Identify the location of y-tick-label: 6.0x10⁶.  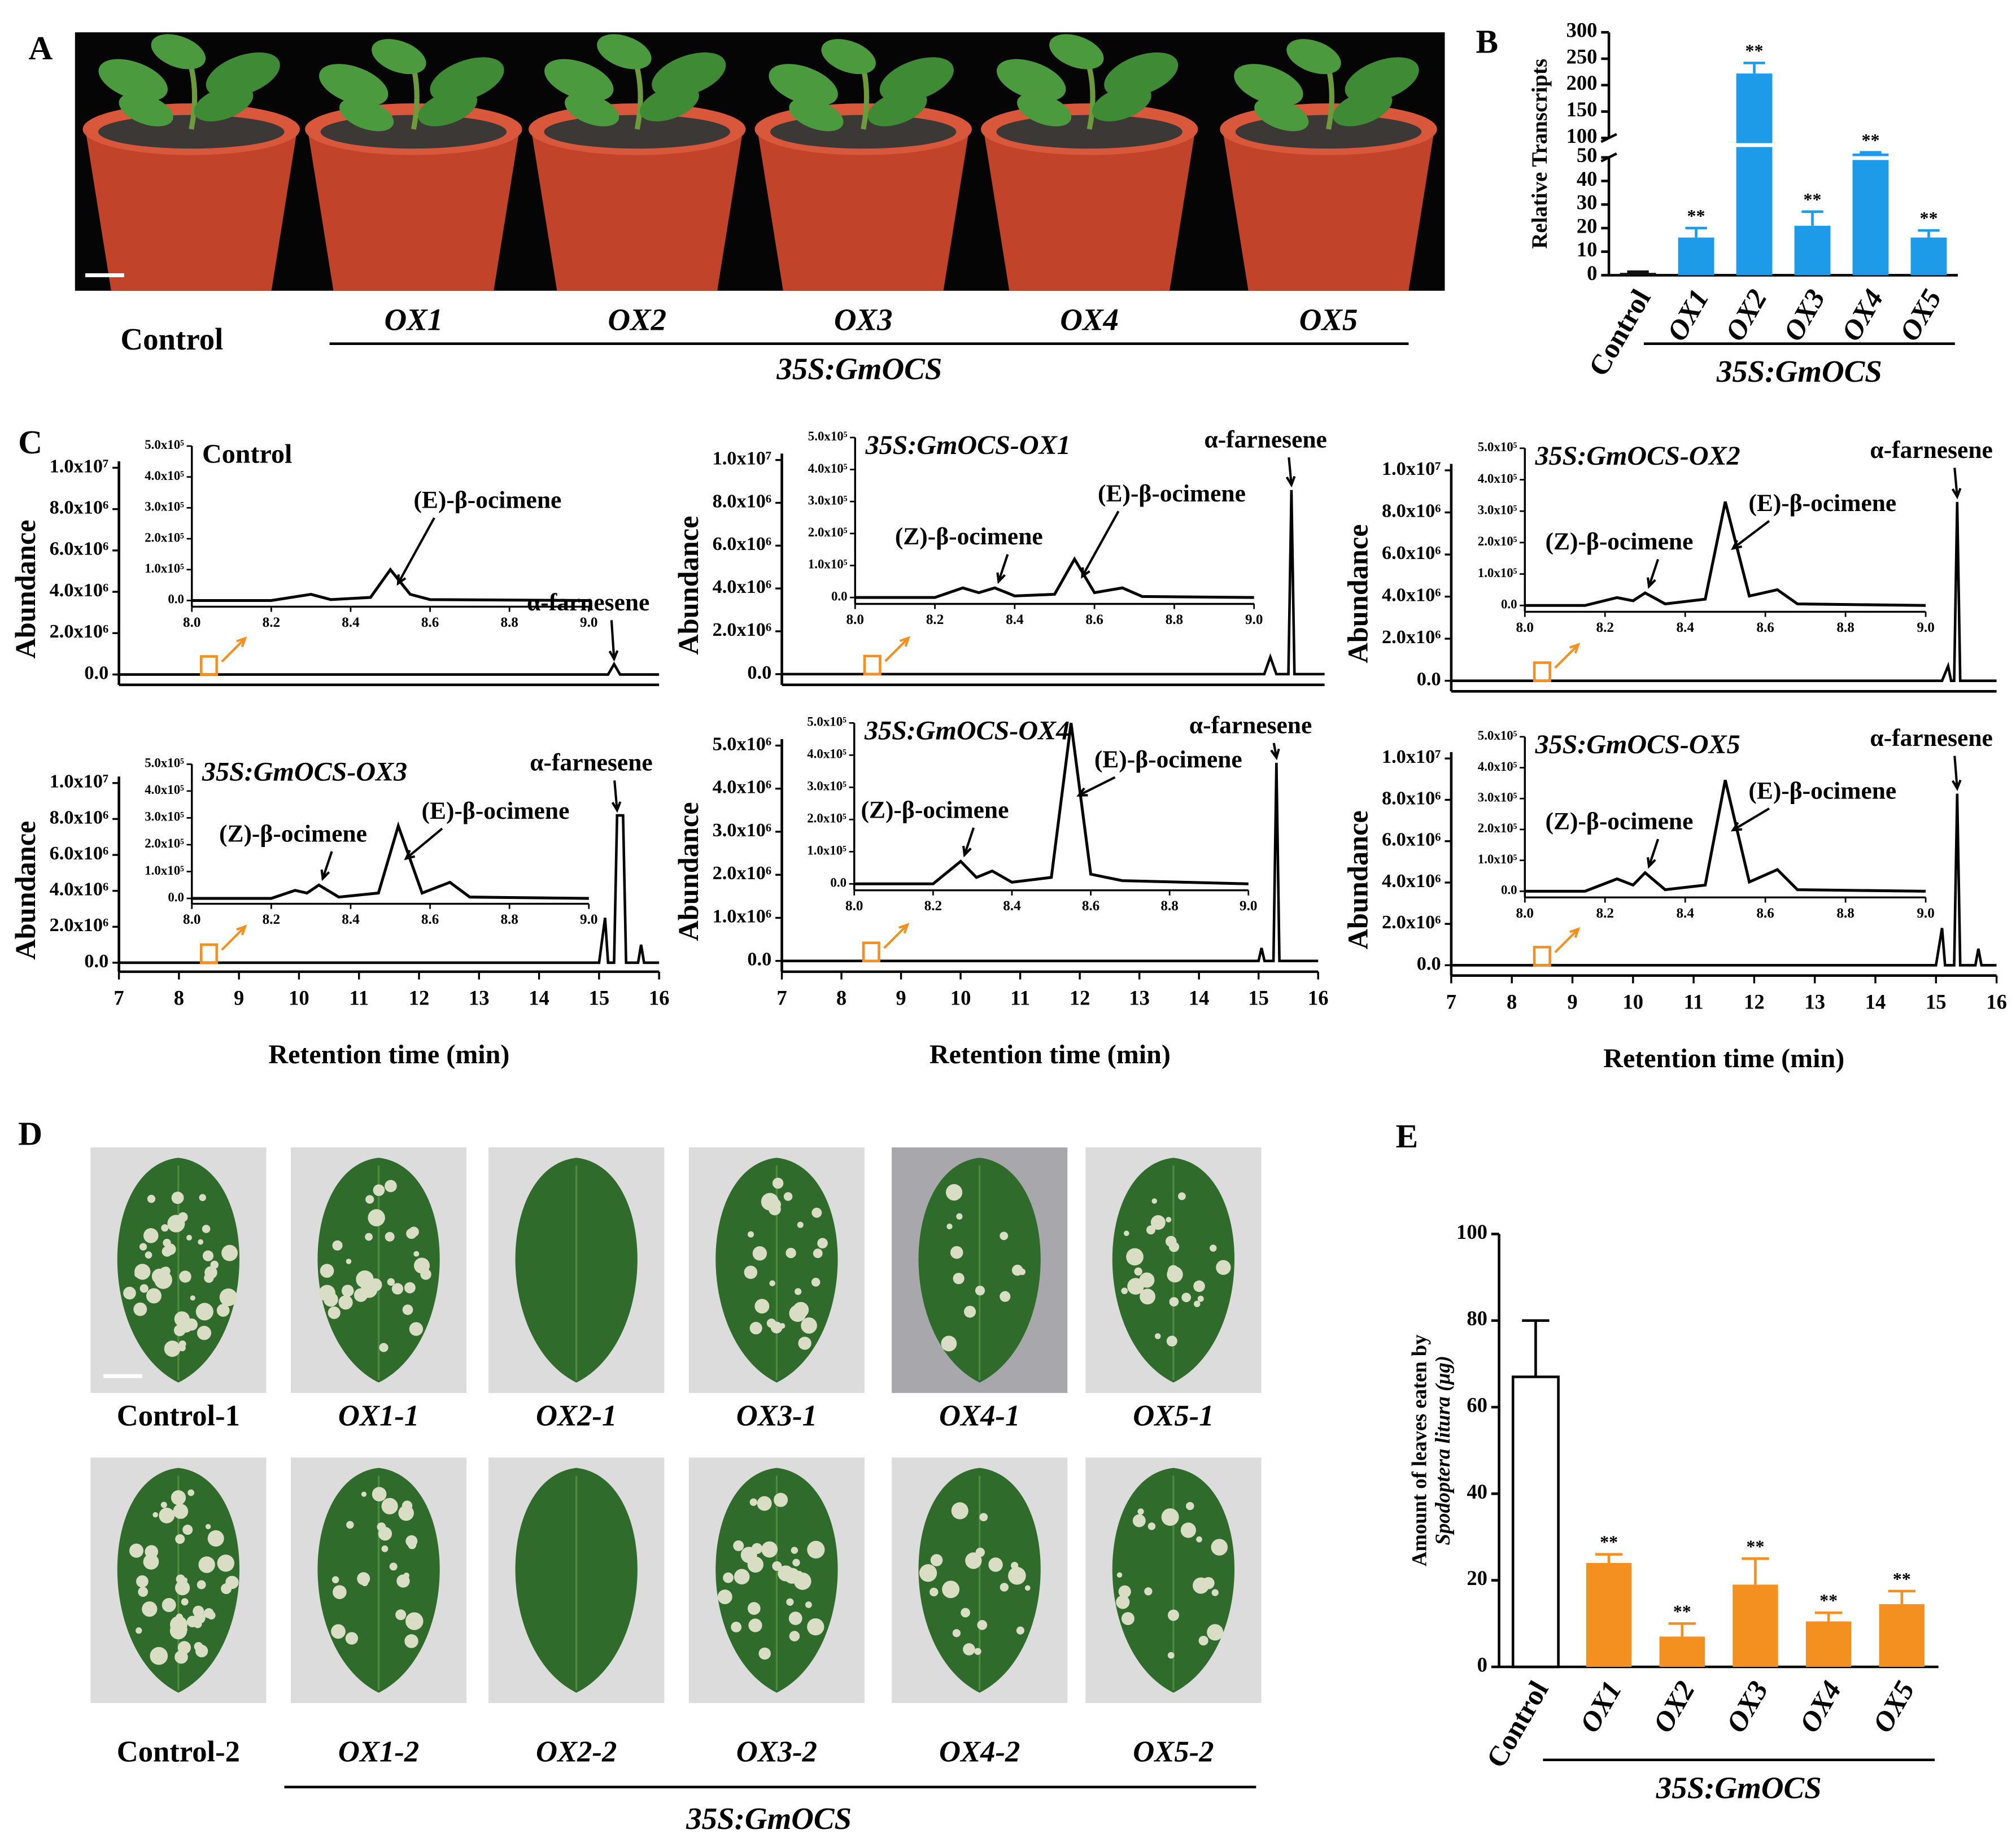
(79, 853).